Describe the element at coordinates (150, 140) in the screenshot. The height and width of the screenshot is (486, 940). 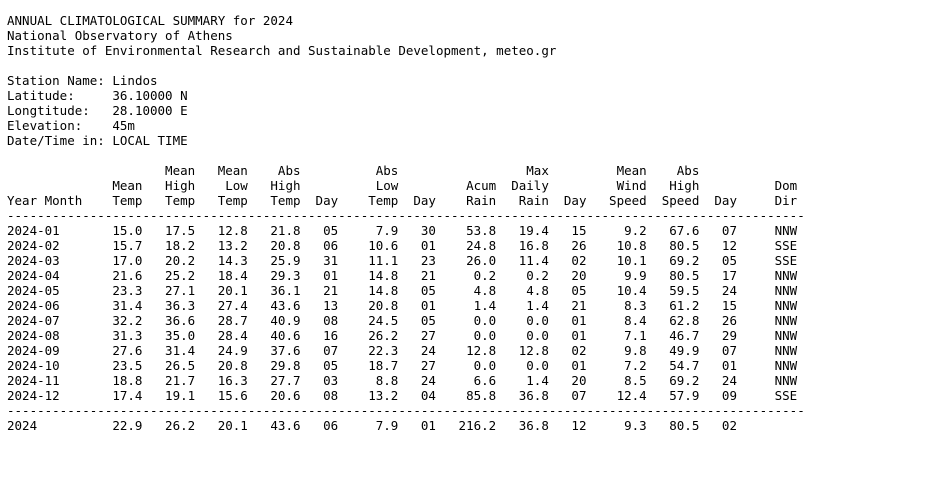
I see `time-zone-value: LOCAL TIME` at that location.